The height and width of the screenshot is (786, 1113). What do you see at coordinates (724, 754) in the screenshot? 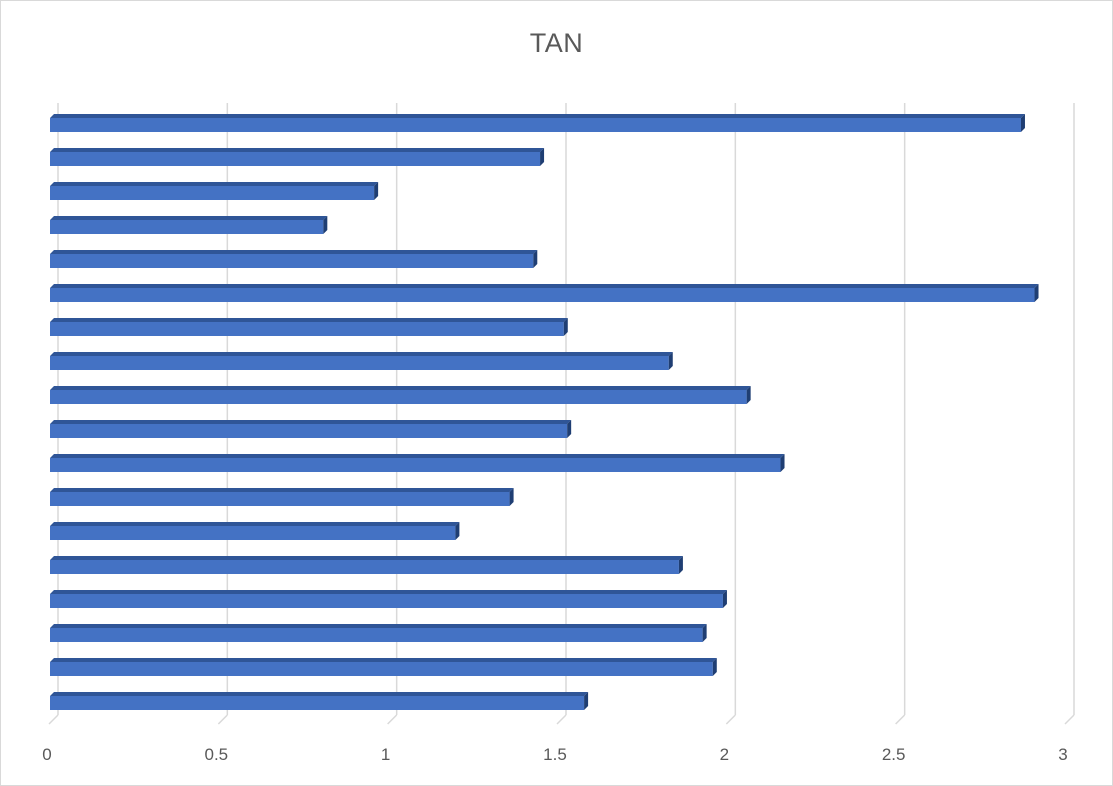
I see `x-tick-label: 2` at bounding box center [724, 754].